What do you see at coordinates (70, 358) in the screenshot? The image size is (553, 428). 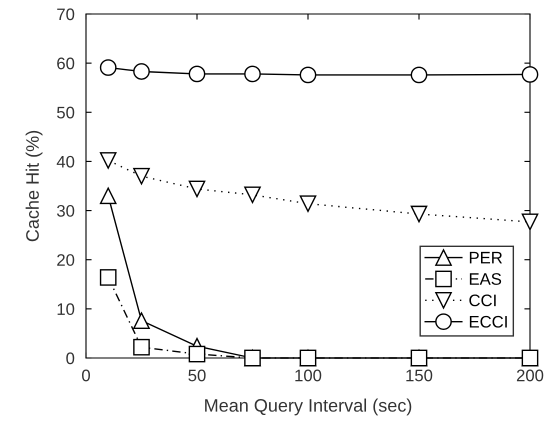 I see `y-tick-label: 0` at bounding box center [70, 358].